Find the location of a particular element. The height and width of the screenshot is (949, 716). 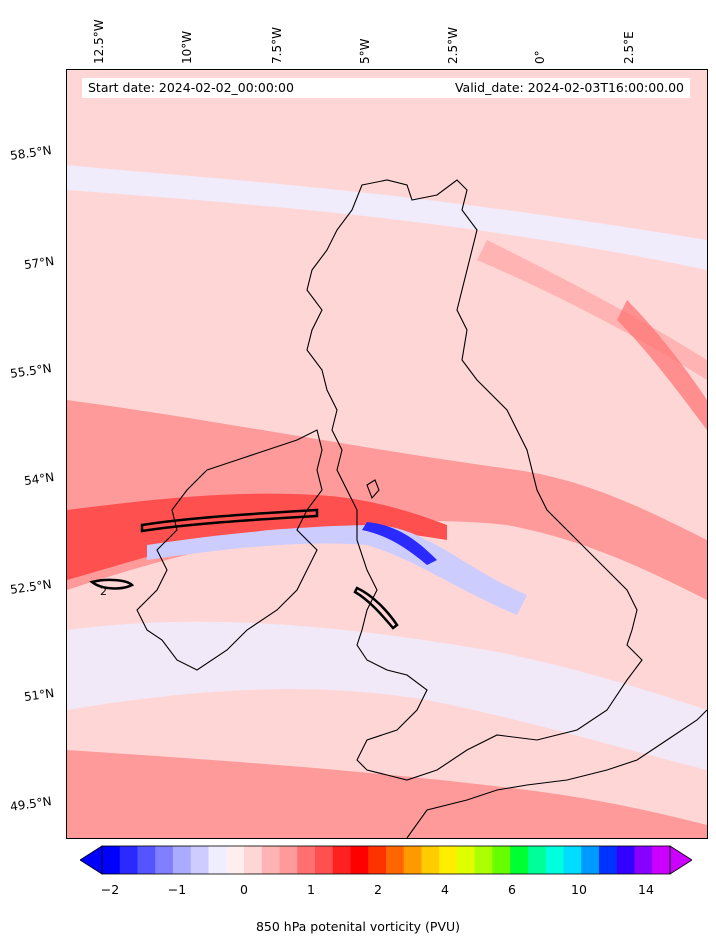

colorbar-frame is located at coordinates (386, 860).